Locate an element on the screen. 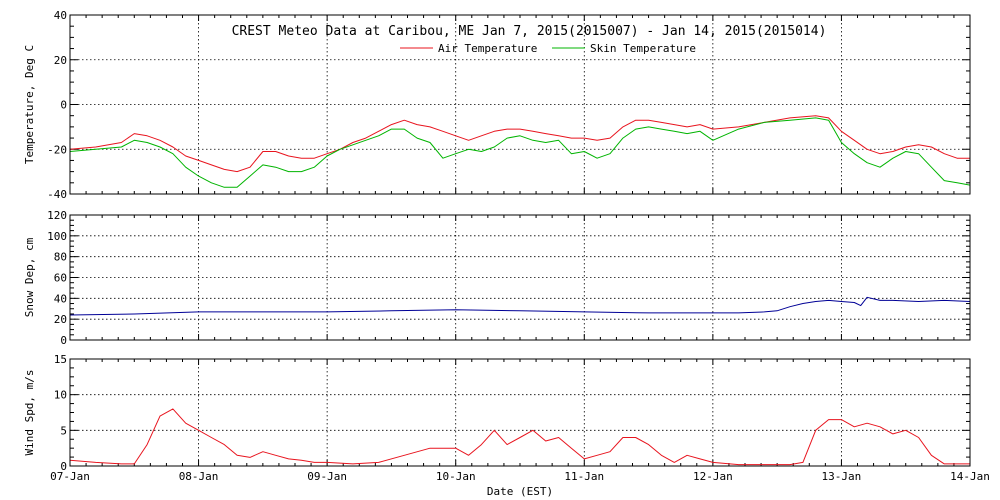 This screenshot has width=1000, height=500. series-line-skin-temperature is located at coordinates (520, 152).